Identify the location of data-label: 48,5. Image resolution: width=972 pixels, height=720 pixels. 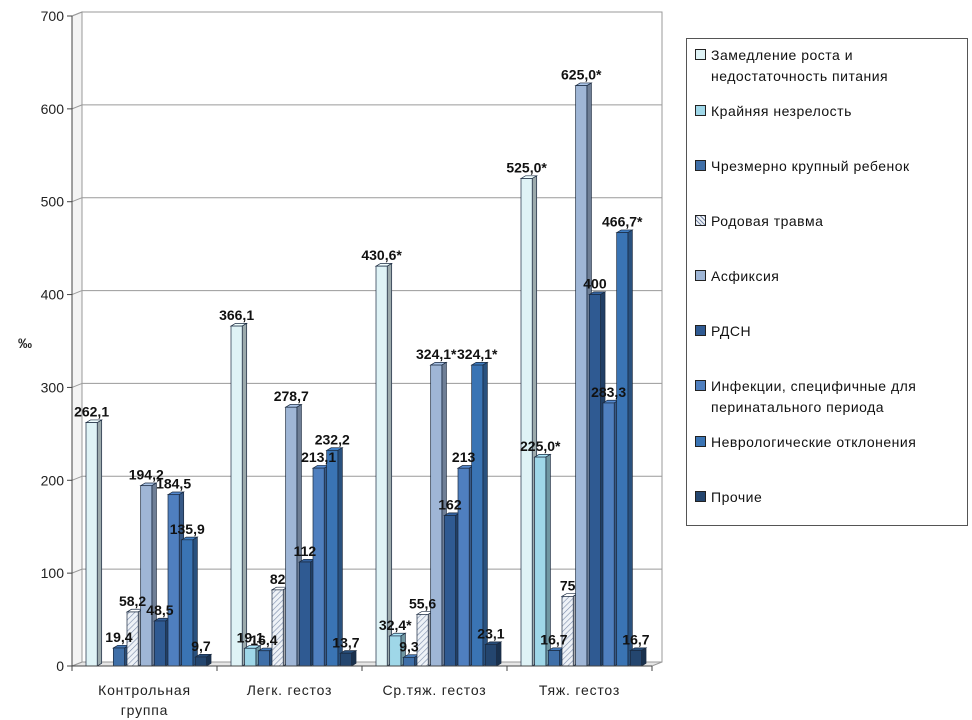
(159, 610).